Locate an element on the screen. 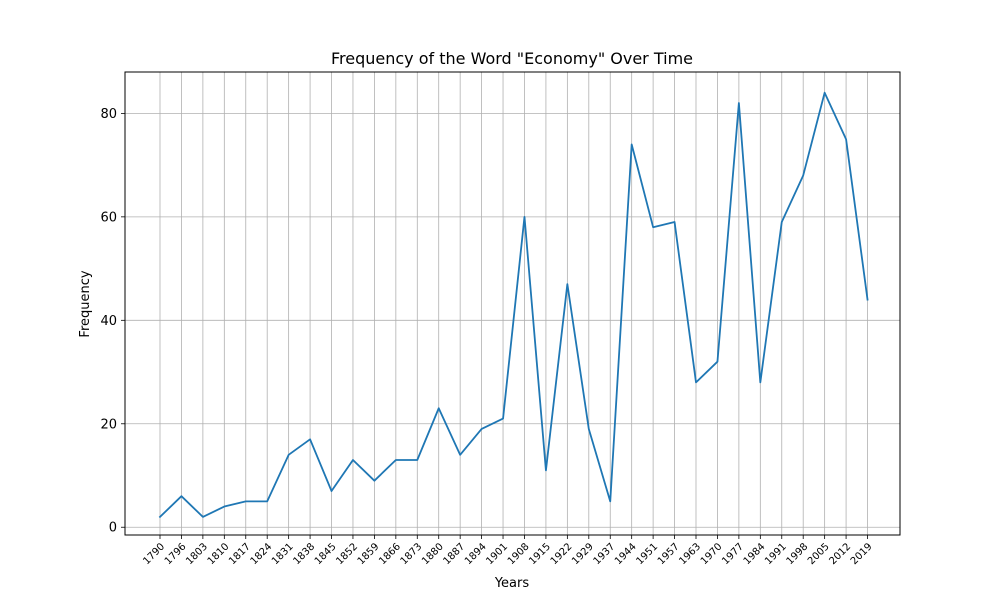 The height and width of the screenshot is (600, 1000). y-tick-label: 0 is located at coordinates (113, 528).